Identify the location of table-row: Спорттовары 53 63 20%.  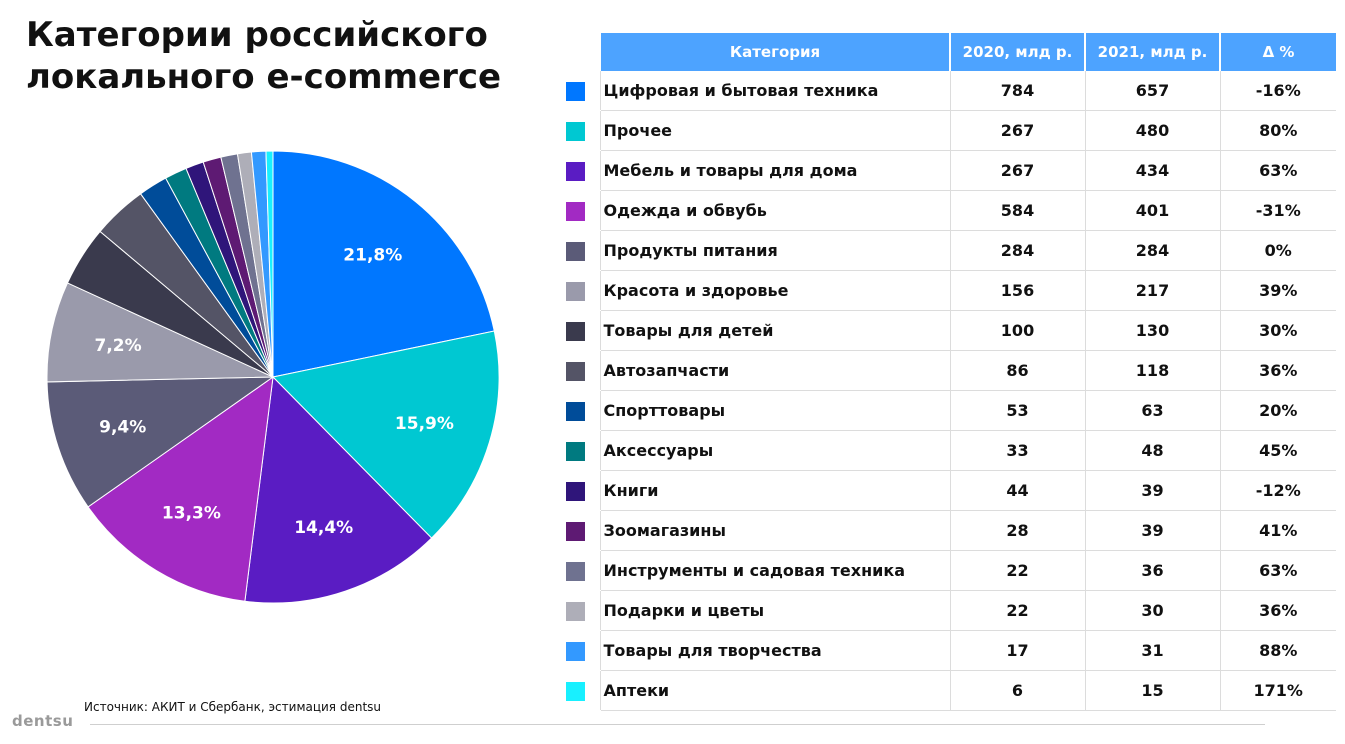
(949, 410).